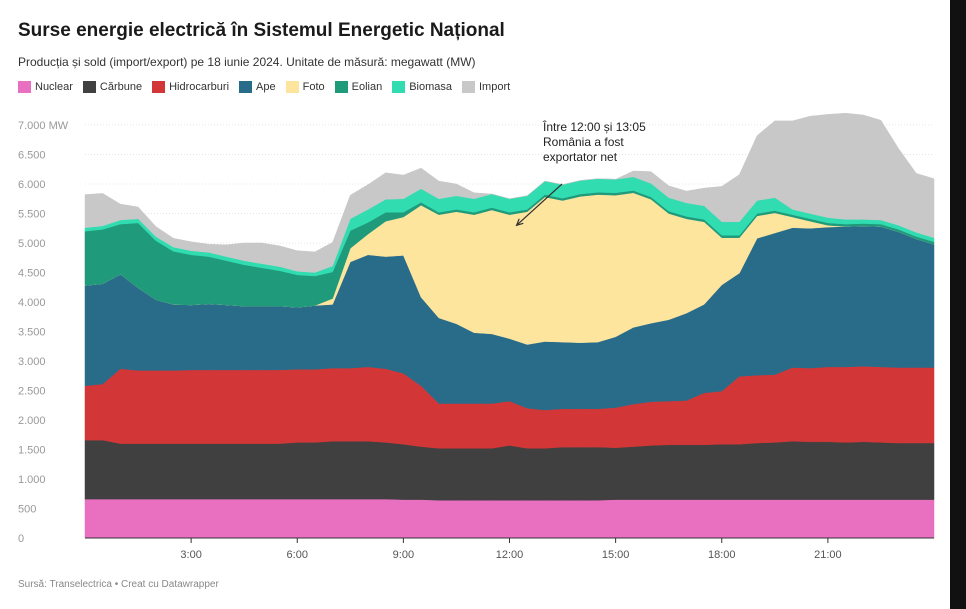 The width and height of the screenshot is (966, 609). Describe the element at coordinates (32, 421) in the screenshot. I see `y-tick-label: 2.000` at that location.